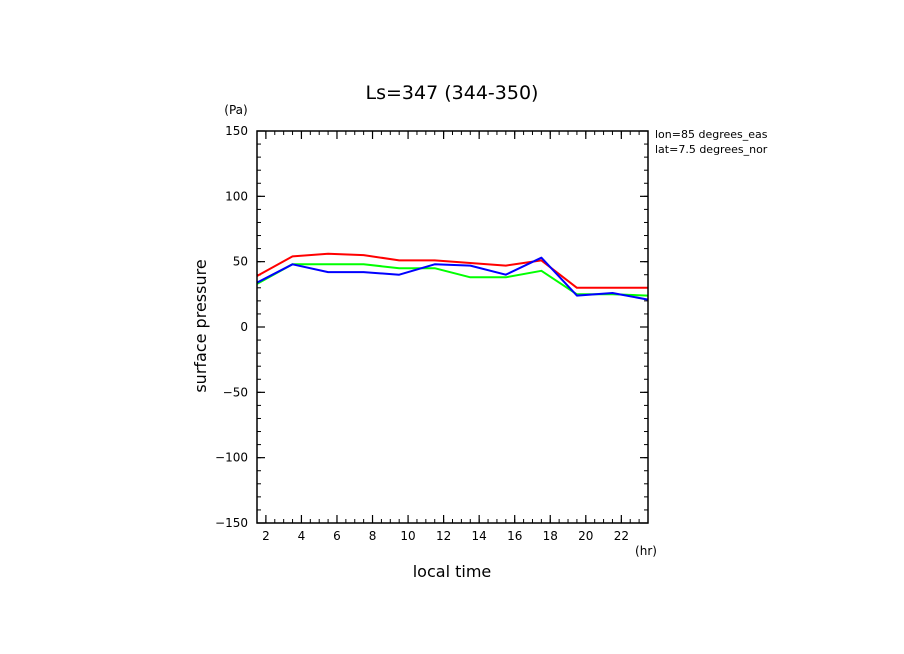  Describe the element at coordinates (621, 536) in the screenshot. I see `x-tick-label: 22` at that location.